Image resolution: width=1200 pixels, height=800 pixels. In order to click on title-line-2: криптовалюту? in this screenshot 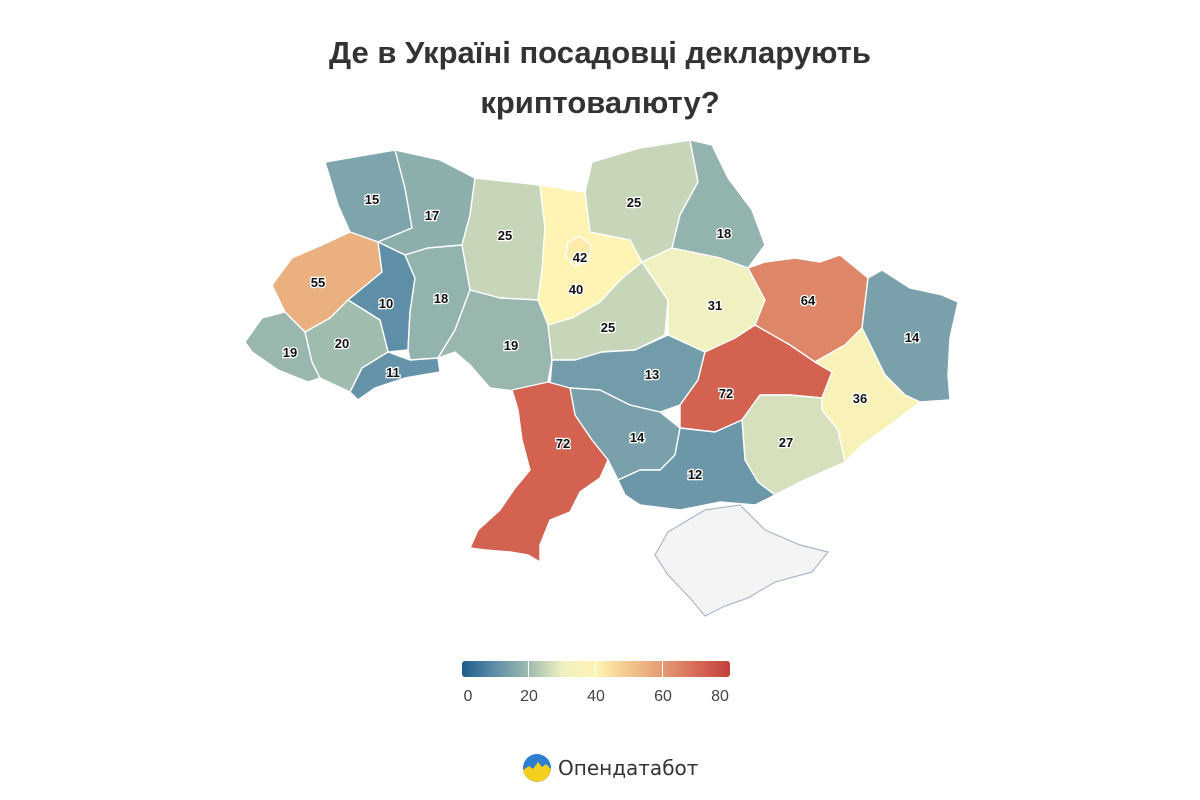, I will do `click(600, 102)`.